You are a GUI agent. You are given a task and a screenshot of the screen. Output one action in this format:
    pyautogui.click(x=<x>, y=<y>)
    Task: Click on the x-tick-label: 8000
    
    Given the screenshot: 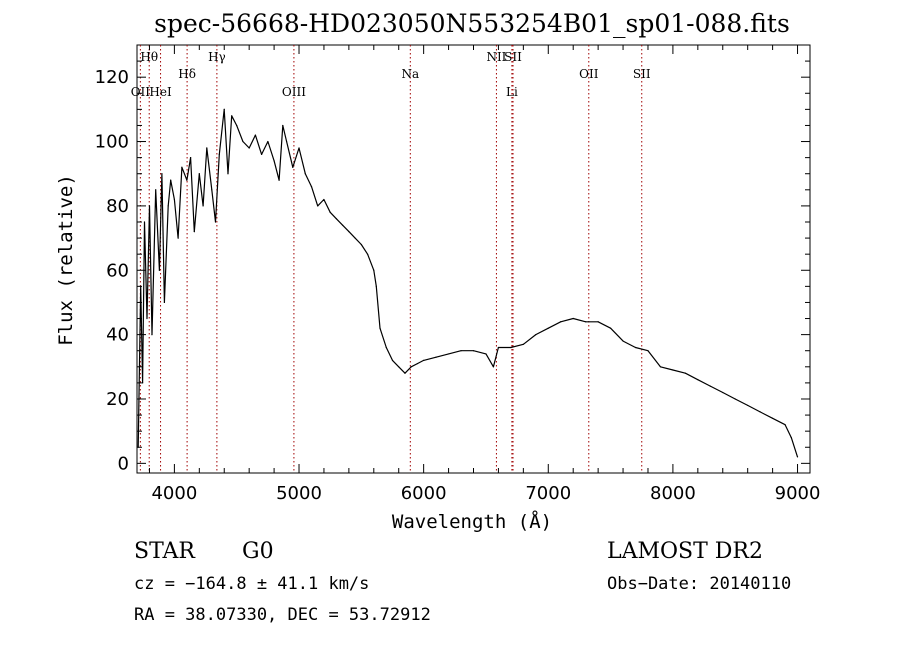 What is the action you would take?
    pyautogui.click(x=673, y=493)
    